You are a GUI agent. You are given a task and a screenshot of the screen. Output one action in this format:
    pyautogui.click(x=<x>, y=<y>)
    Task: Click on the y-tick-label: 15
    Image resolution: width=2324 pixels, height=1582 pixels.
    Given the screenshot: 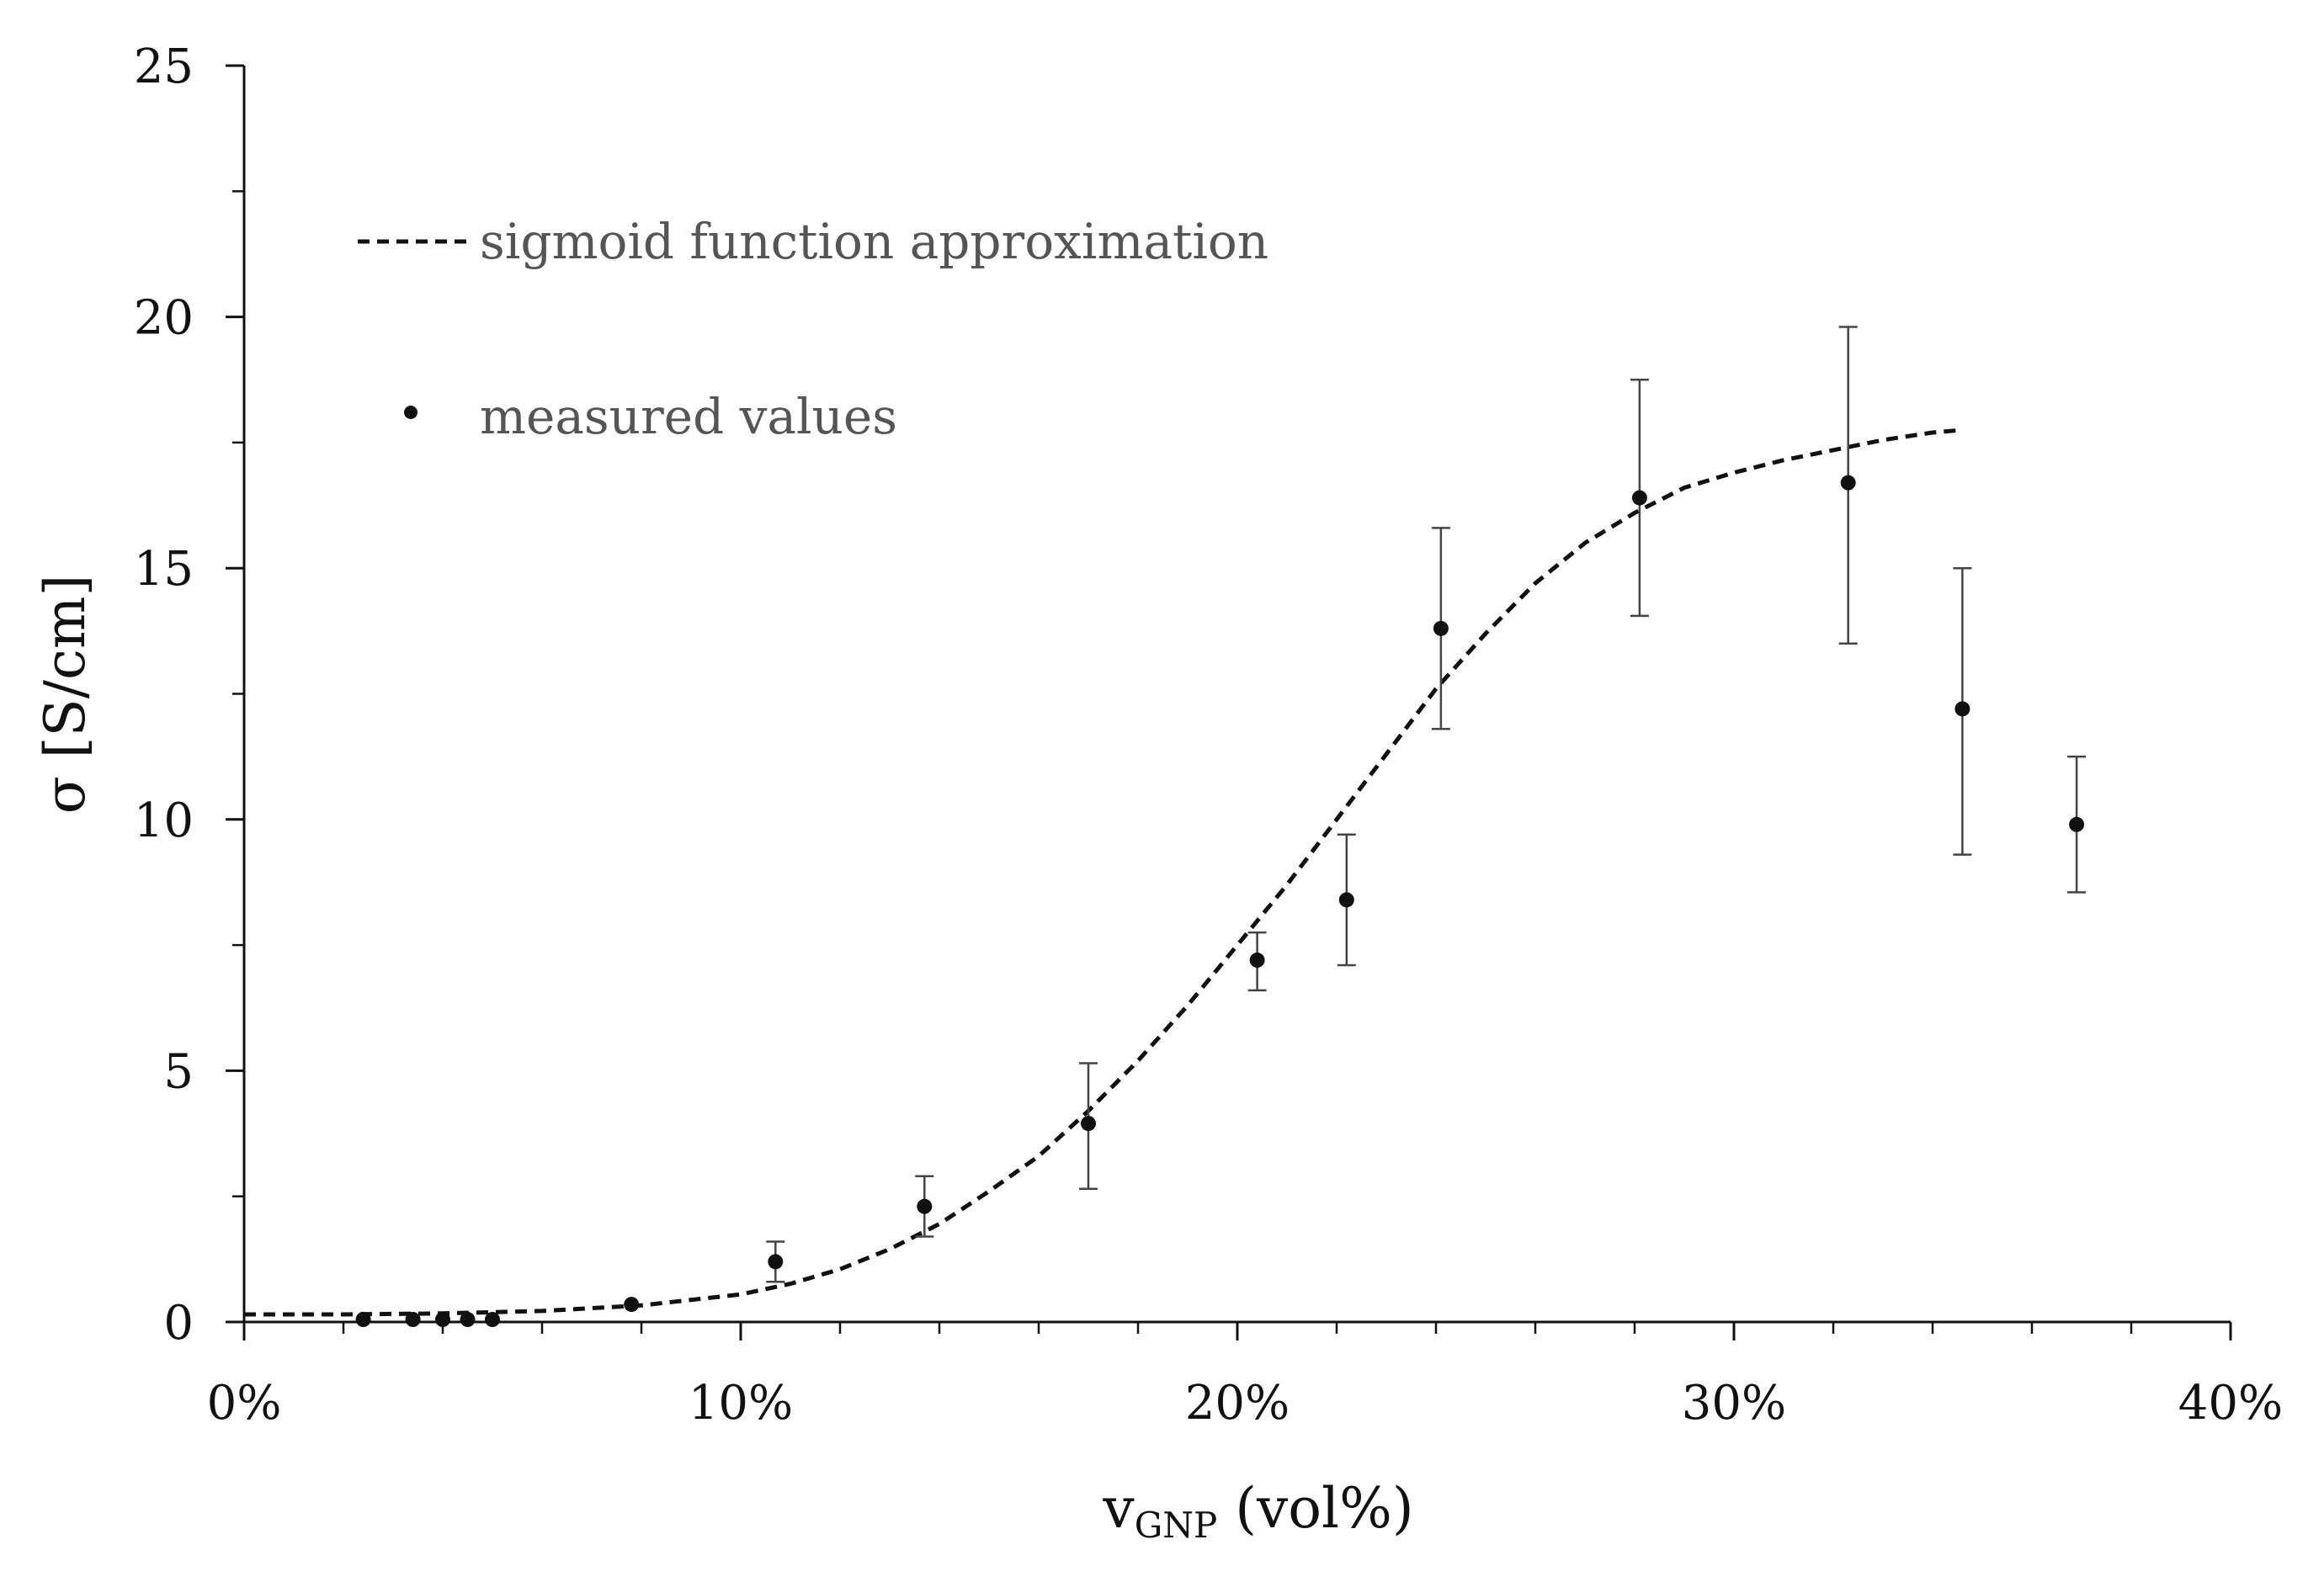 What is the action you would take?
    pyautogui.click(x=164, y=569)
    